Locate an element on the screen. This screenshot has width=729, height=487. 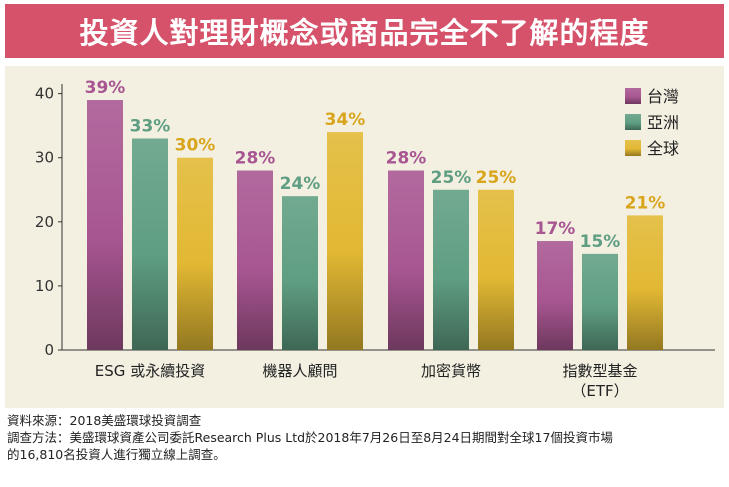
y-tick-label: 10 is located at coordinates (44, 286).